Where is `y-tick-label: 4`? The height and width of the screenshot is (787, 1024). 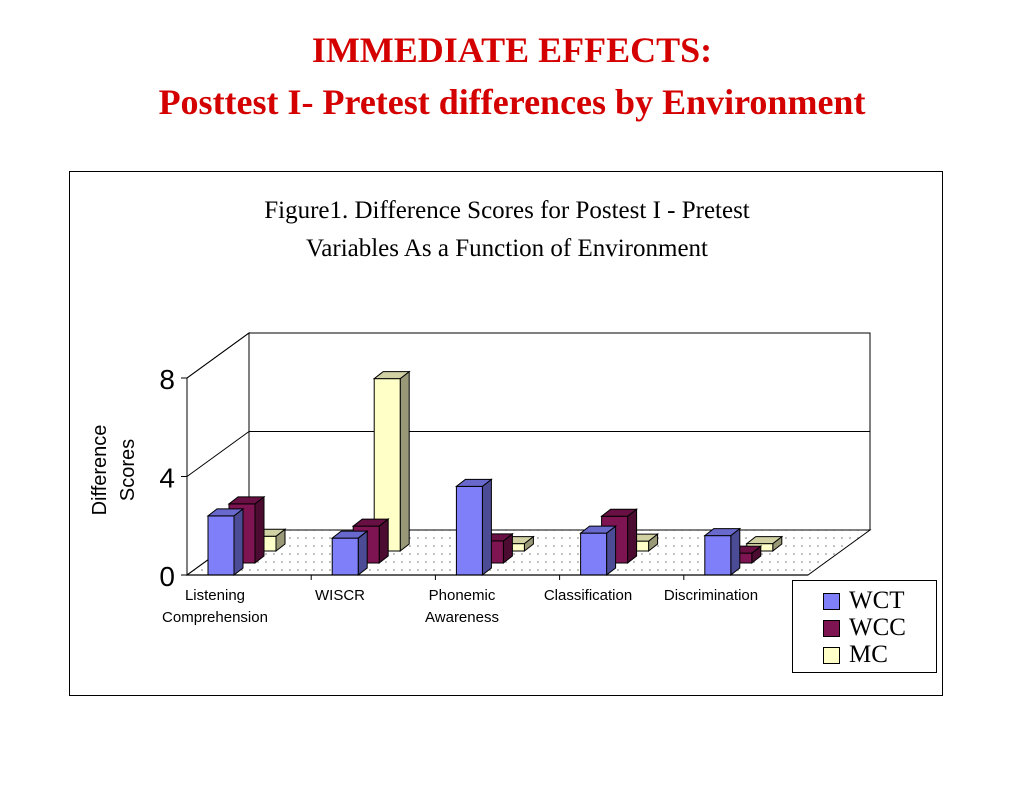
y-tick-label: 4 is located at coordinates (167, 478).